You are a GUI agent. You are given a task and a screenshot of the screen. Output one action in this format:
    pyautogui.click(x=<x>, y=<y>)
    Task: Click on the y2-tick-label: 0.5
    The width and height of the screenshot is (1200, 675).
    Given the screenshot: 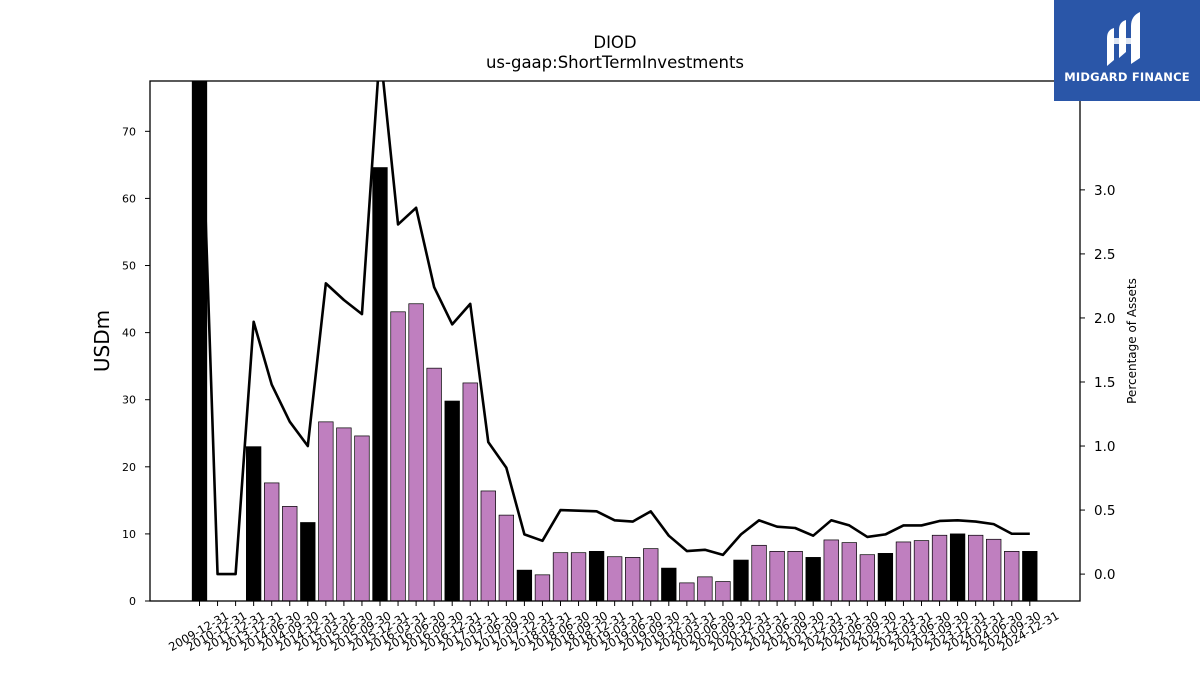 What is the action you would take?
    pyautogui.click(x=1104, y=511)
    